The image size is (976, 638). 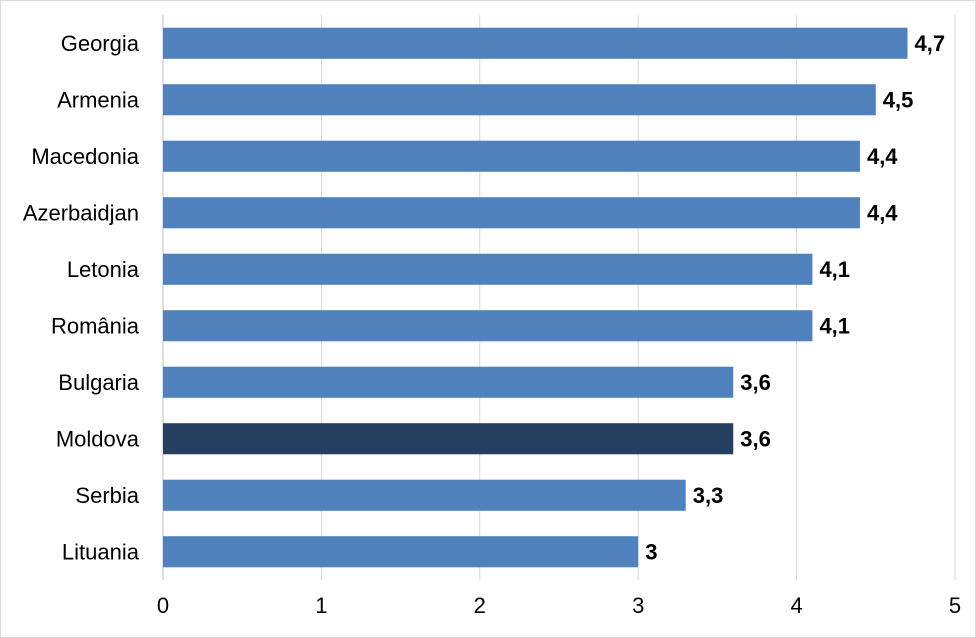 I want to click on category-label: Serbia, so click(x=107, y=495).